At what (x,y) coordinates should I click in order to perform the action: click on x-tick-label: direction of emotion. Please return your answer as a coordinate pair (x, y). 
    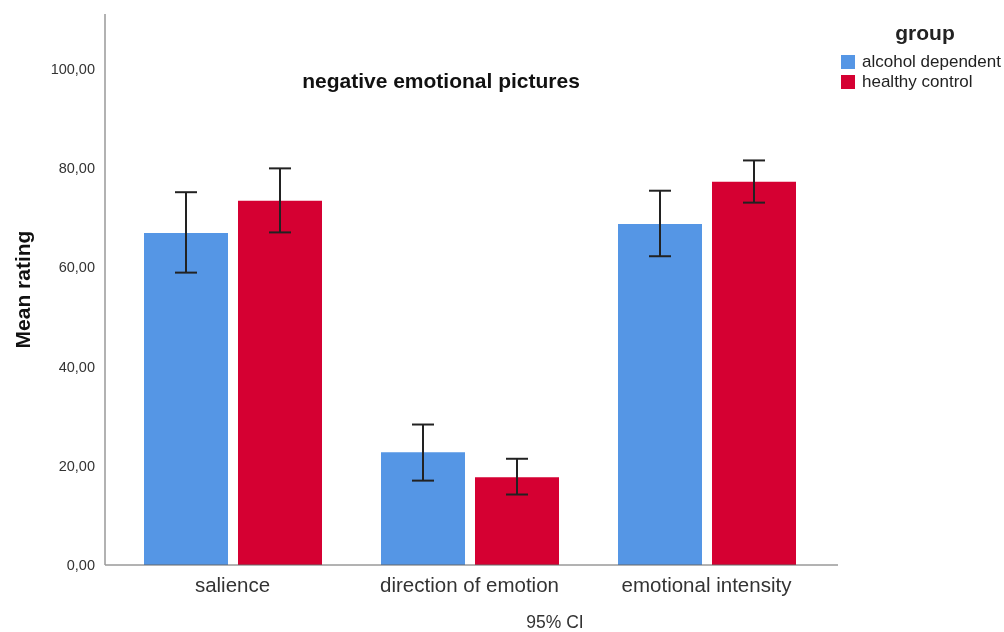
    Looking at the image, I should click on (469, 584).